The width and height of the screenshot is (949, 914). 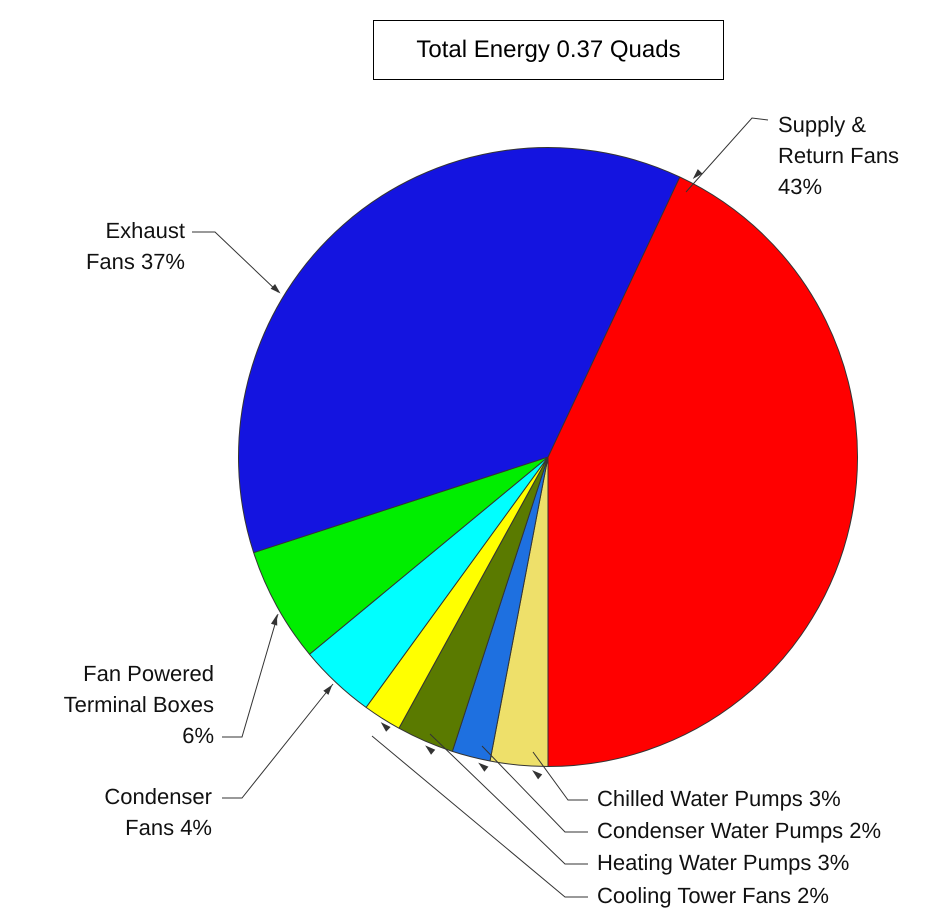 What do you see at coordinates (739, 831) in the screenshot?
I see `slice-label: Condenser Water Pumps 2%` at bounding box center [739, 831].